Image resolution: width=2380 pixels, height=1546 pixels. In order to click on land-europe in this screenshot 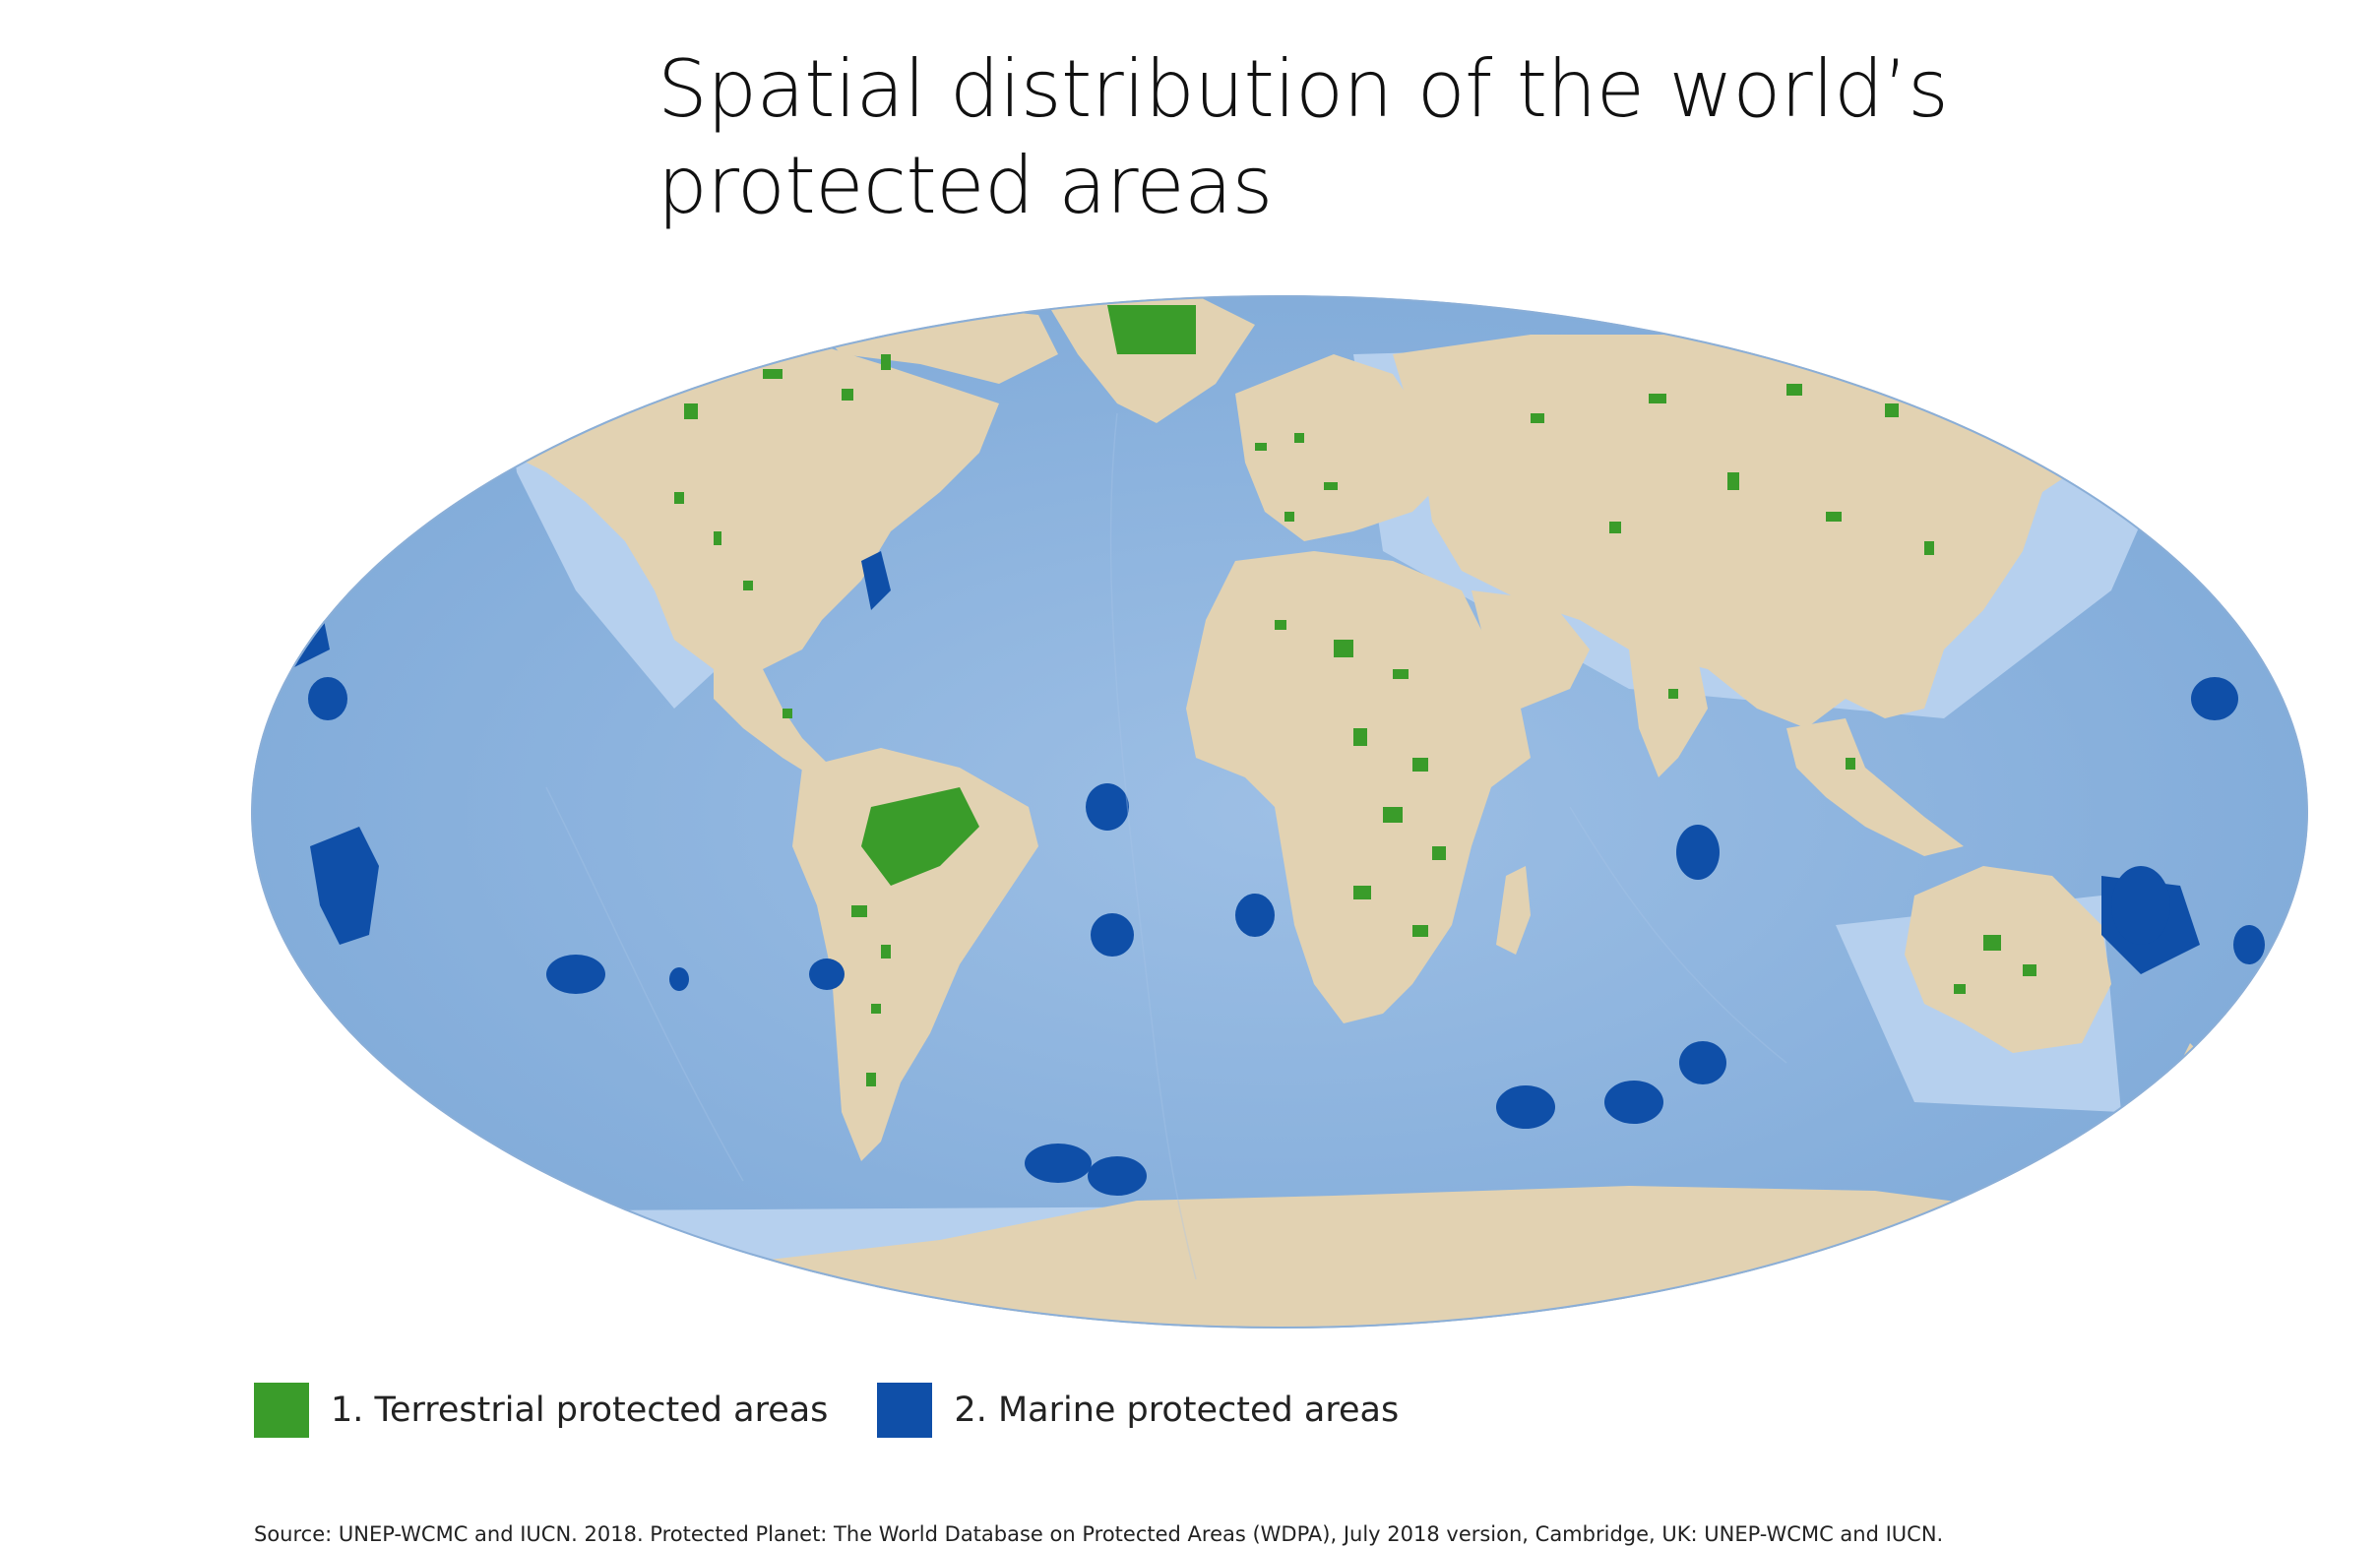, I will do `click(1338, 447)`.